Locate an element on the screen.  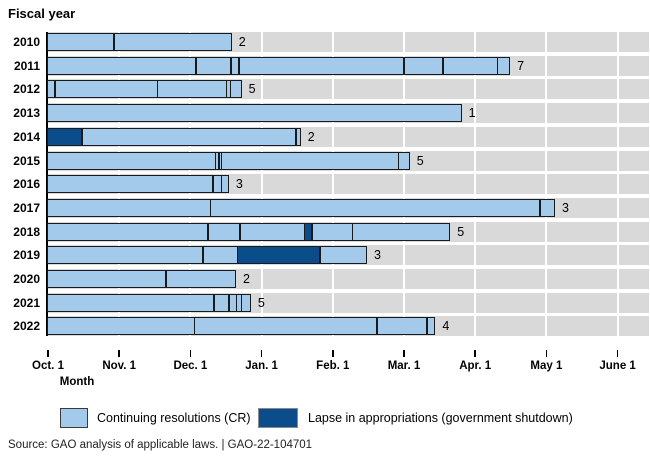
fiscal-year-label: 2017 is located at coordinates (26, 207).